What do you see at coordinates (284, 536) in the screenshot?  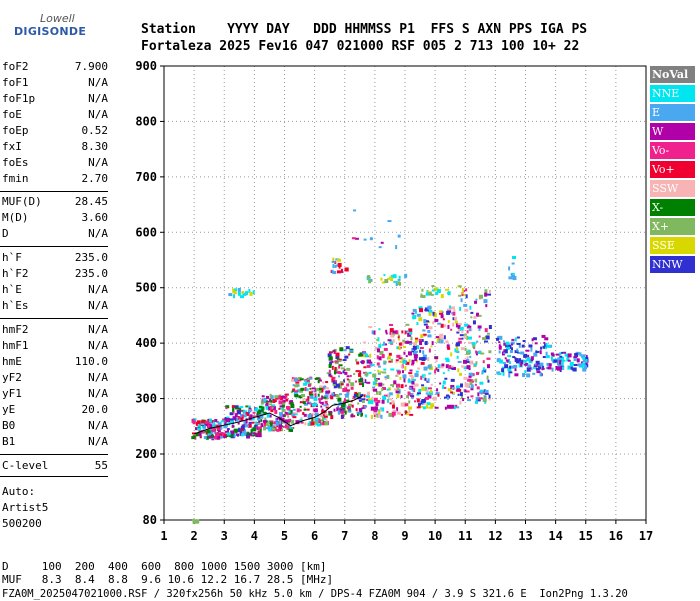 I see `x-tick-label: 5` at bounding box center [284, 536].